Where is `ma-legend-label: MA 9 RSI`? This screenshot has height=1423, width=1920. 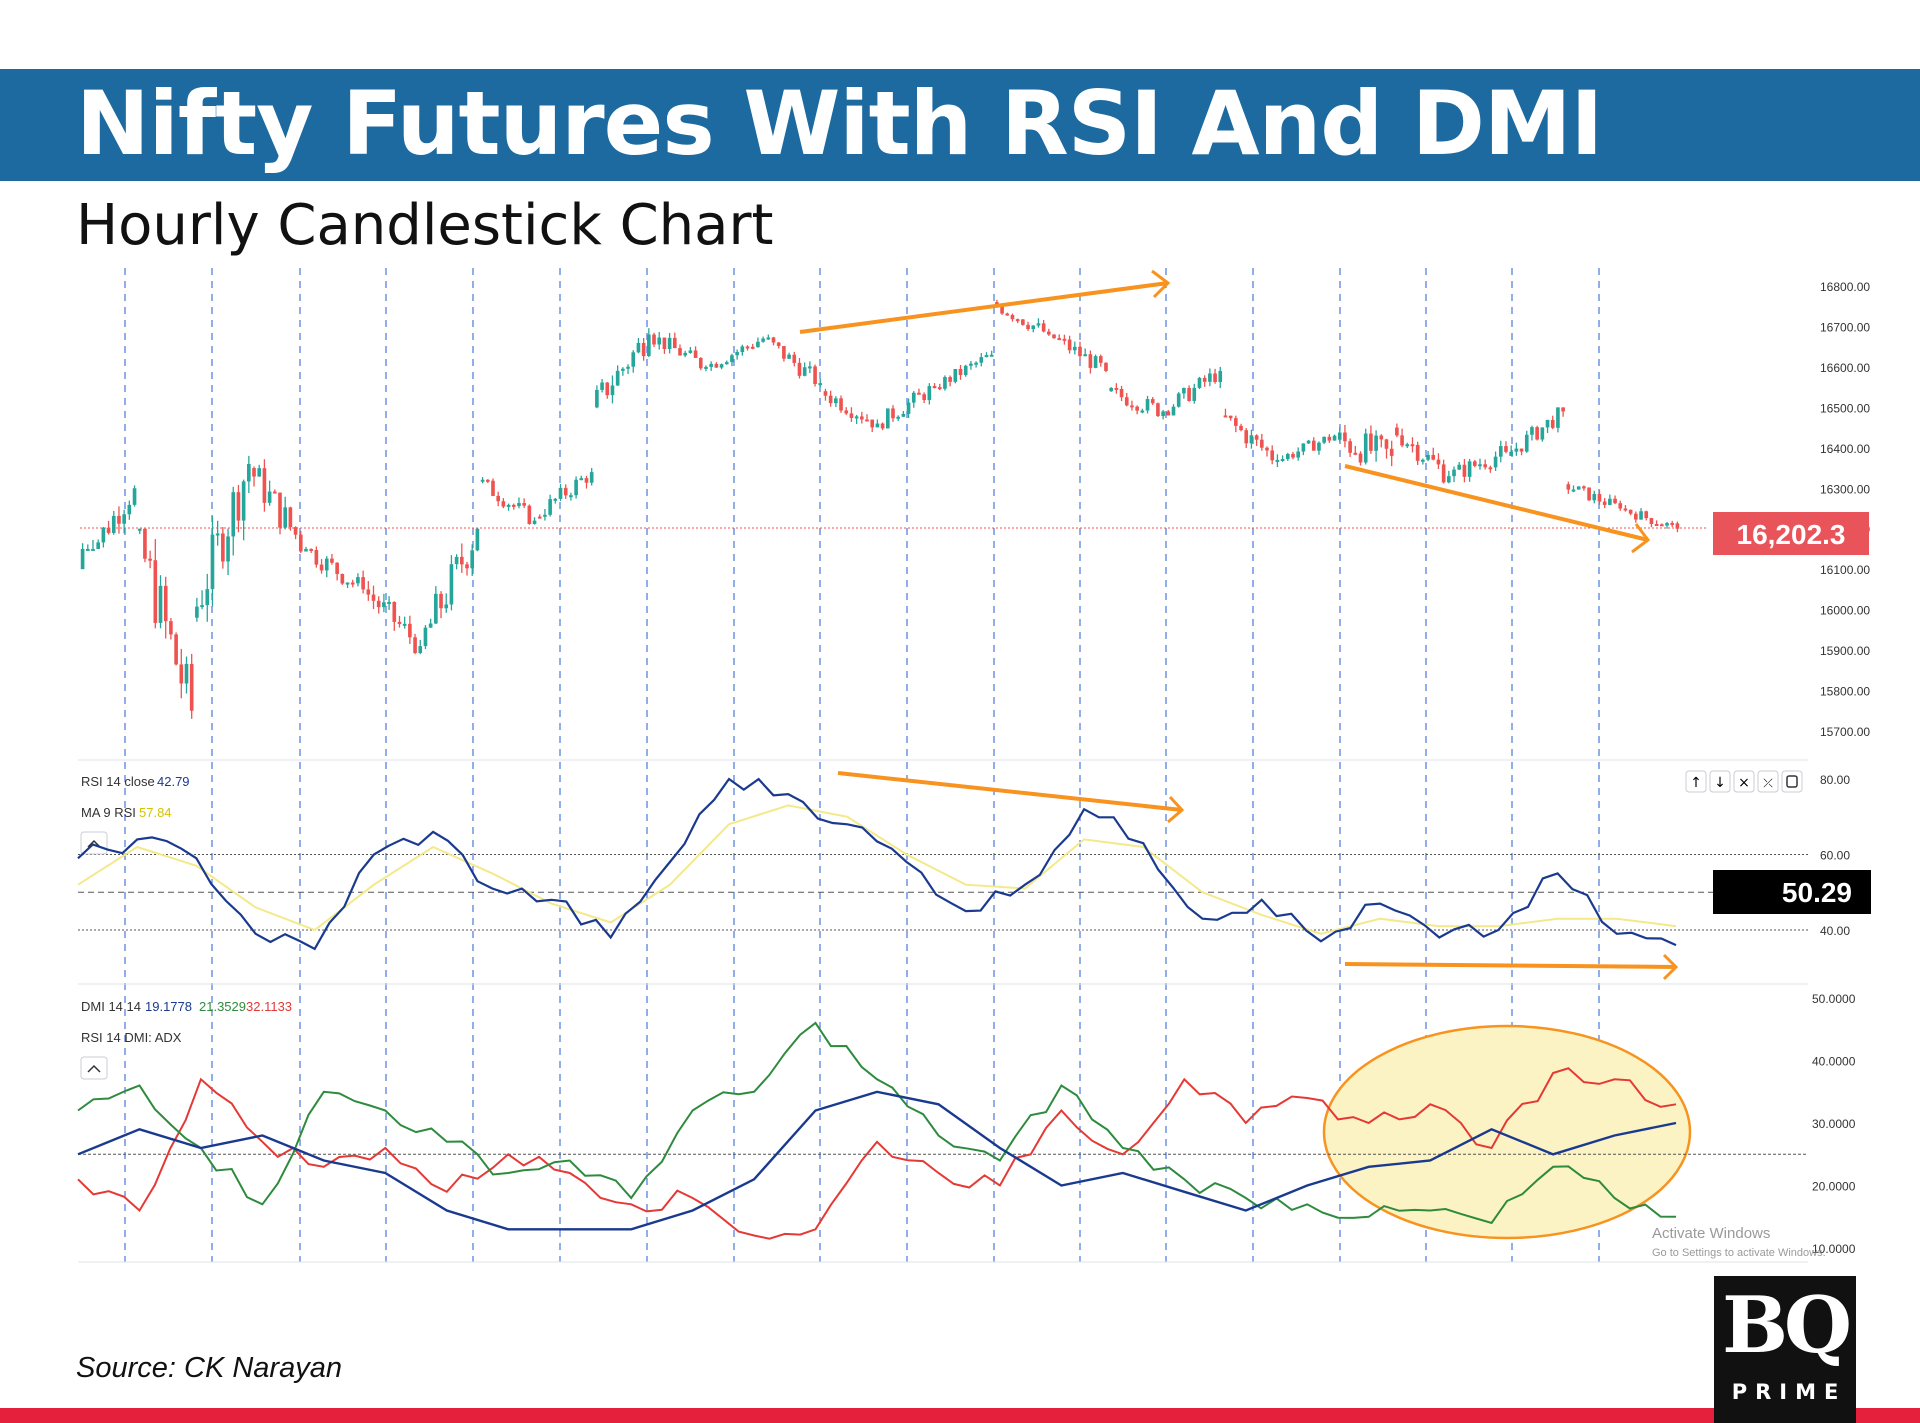 ma-legend-label: MA 9 RSI is located at coordinates (108, 812).